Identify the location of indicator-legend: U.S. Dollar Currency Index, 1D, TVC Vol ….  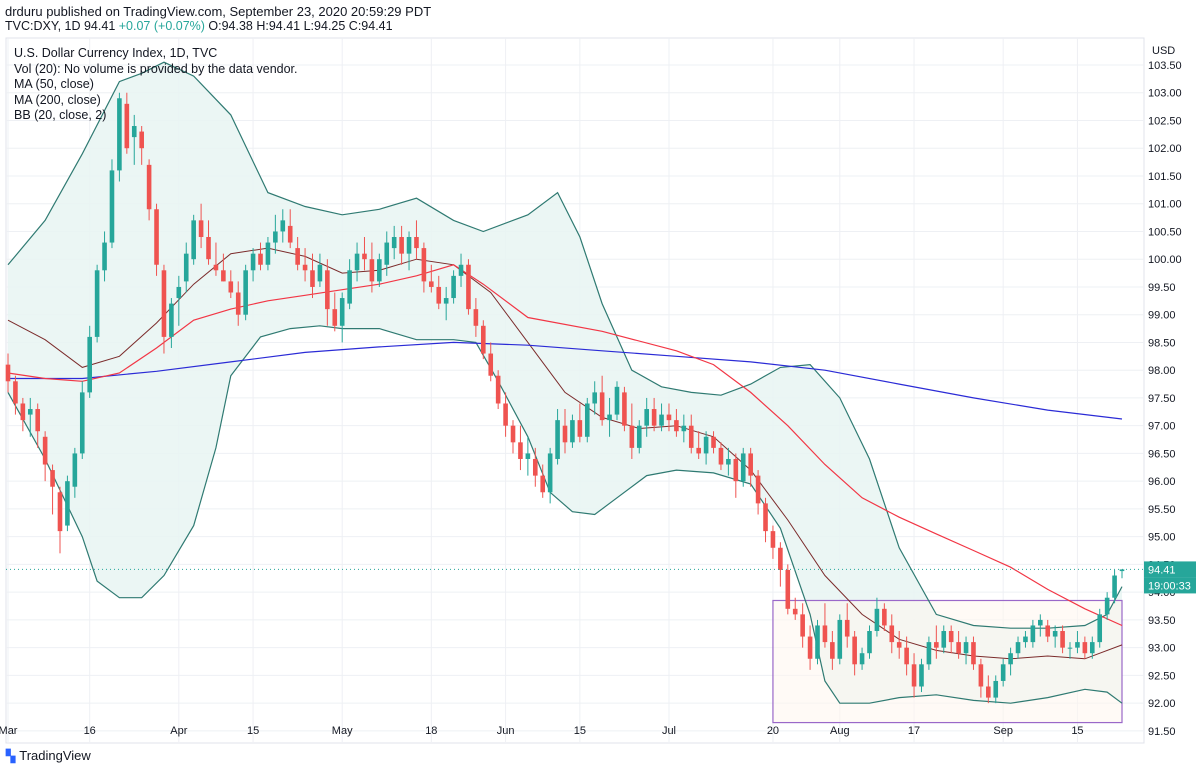
(156, 85).